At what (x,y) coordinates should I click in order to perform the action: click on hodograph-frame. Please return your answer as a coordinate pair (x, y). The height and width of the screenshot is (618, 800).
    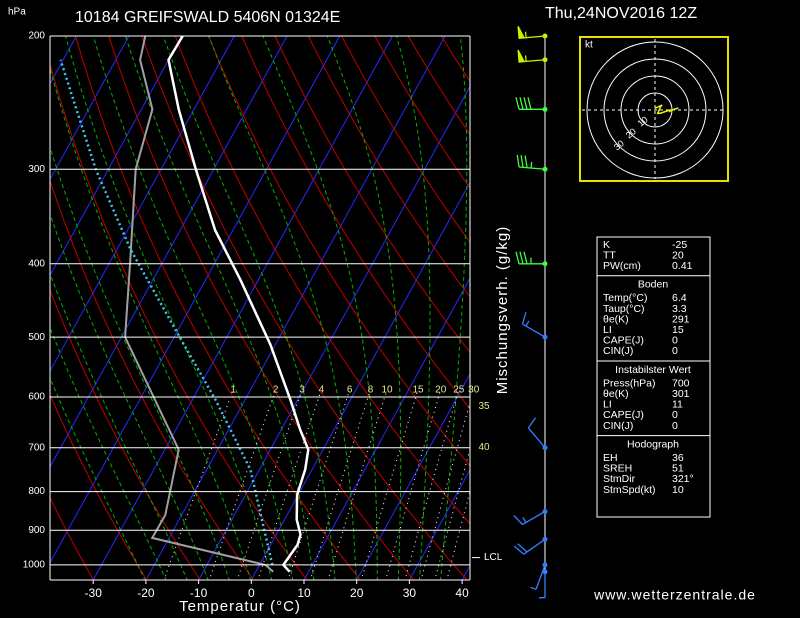
    Looking at the image, I should click on (654, 109).